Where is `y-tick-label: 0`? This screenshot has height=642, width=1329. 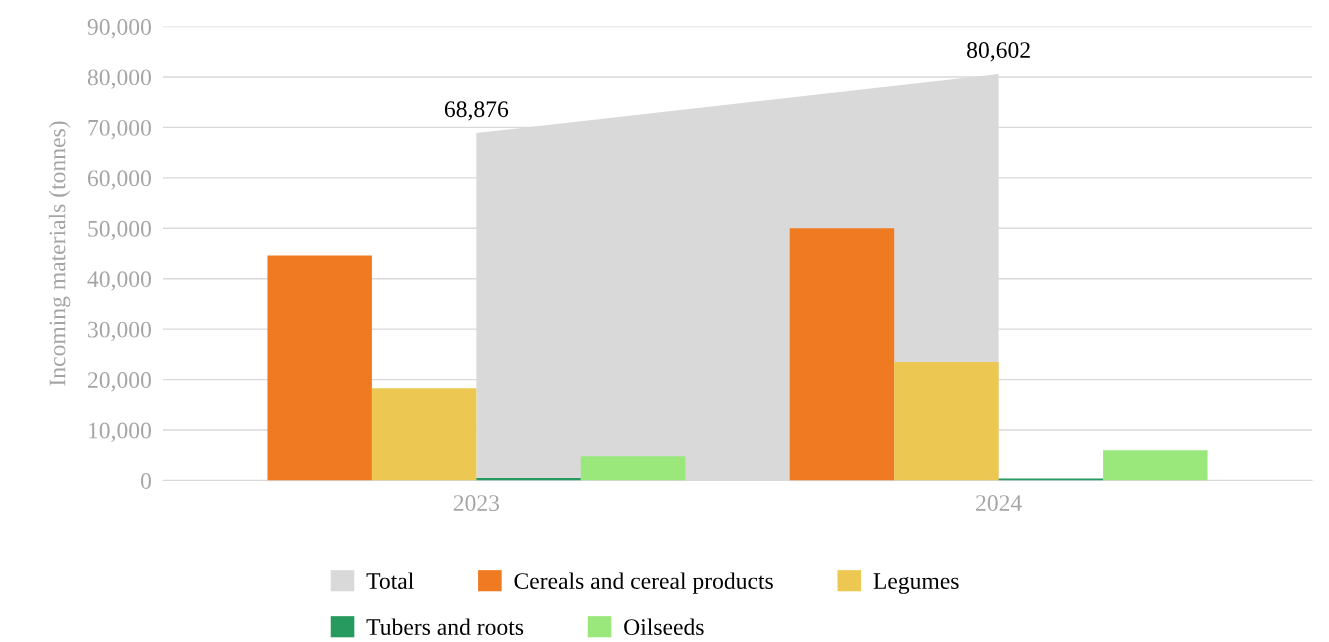
y-tick-label: 0 is located at coordinates (145, 480).